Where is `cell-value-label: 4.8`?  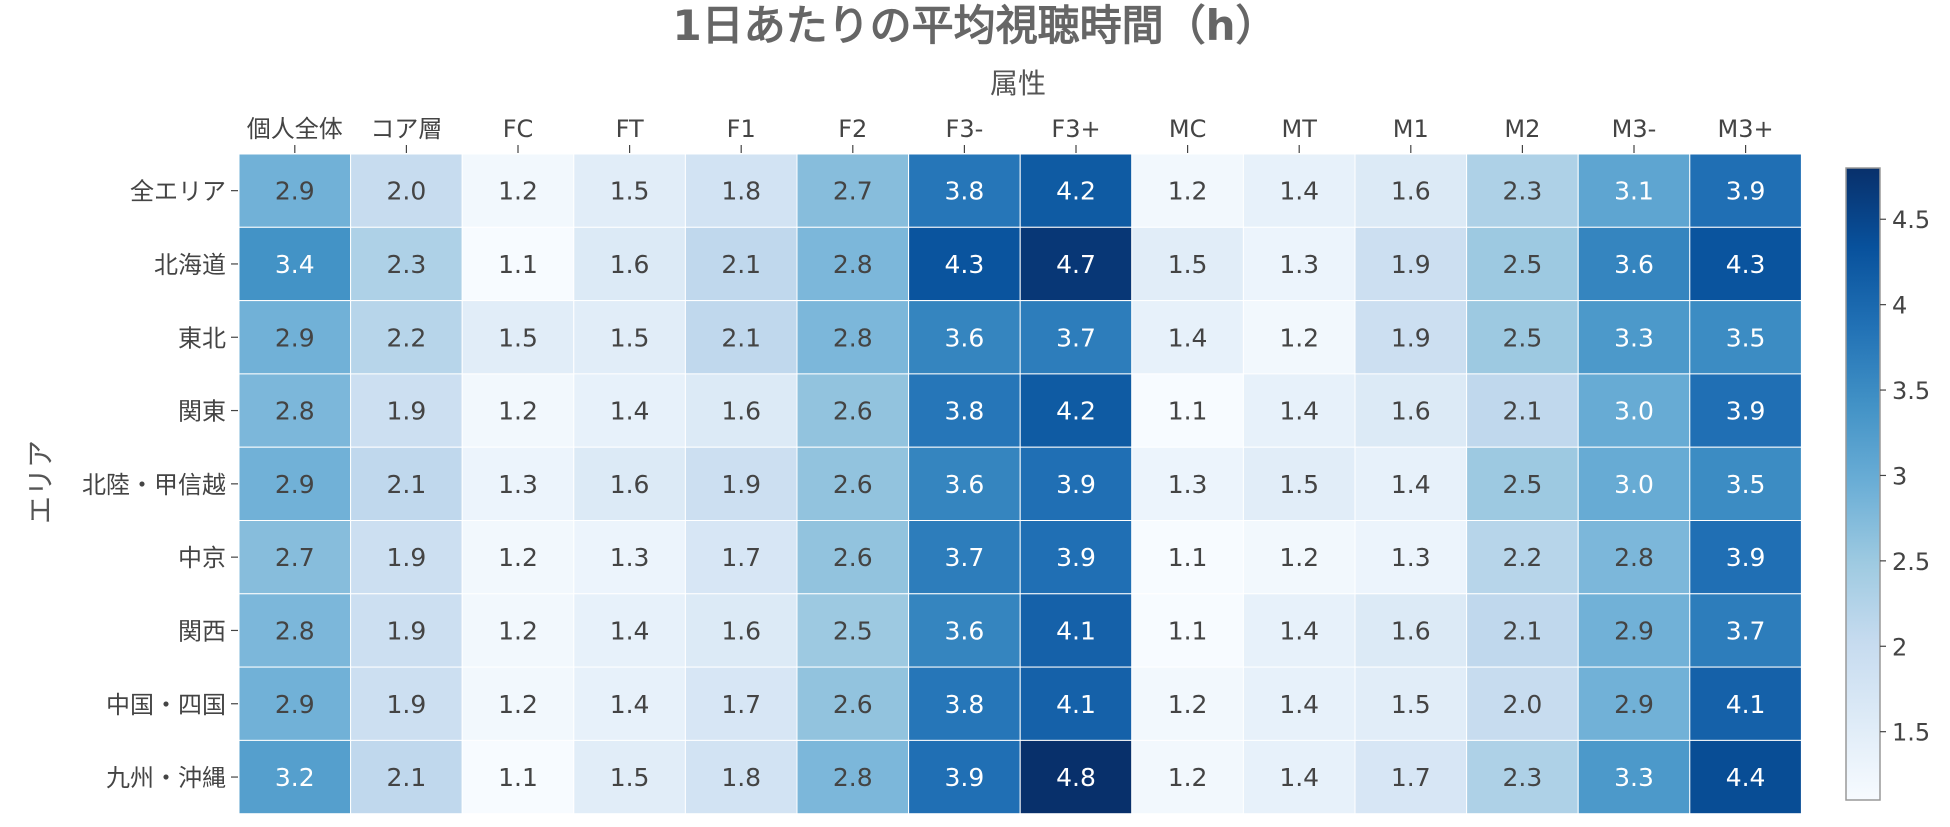
cell-value-label: 4.8 is located at coordinates (1076, 777).